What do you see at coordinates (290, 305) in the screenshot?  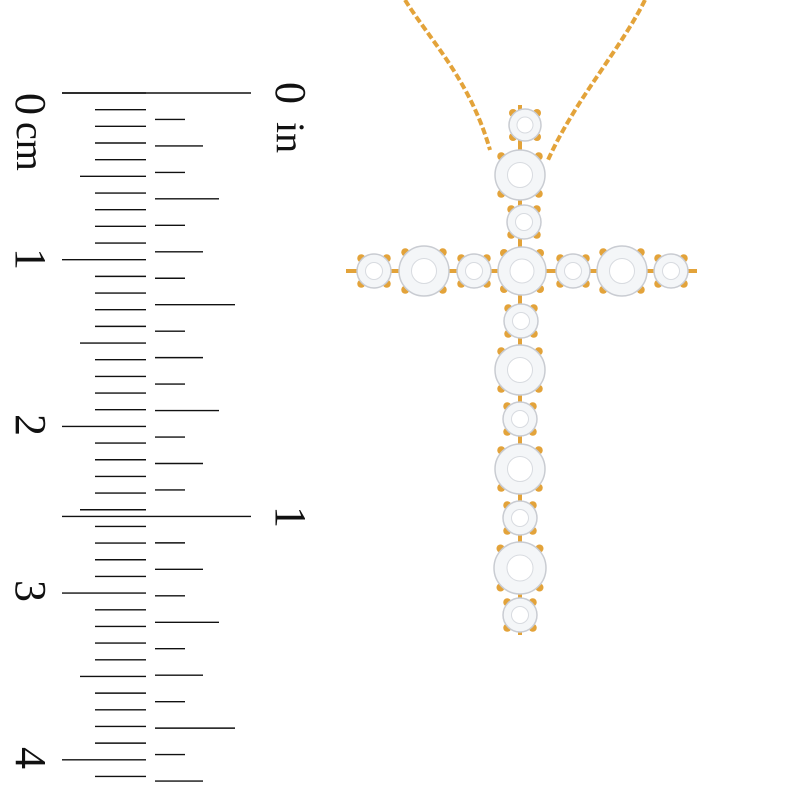 I see `inch-scale-labels: 0 in 1` at bounding box center [290, 305].